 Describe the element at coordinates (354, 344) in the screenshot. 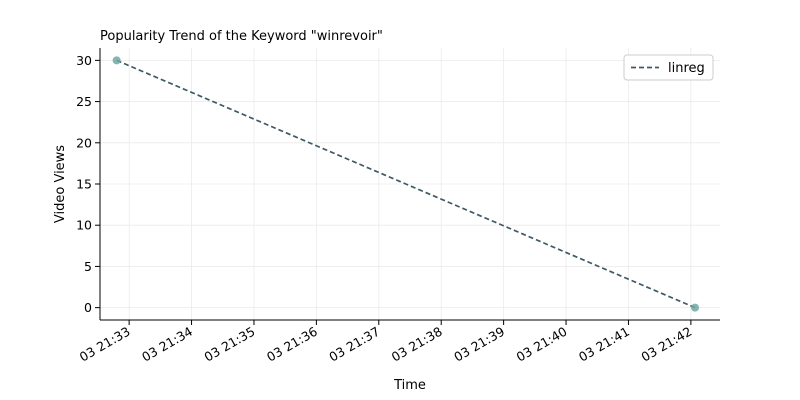

I see `x-tick-label: 03 21:37` at that location.